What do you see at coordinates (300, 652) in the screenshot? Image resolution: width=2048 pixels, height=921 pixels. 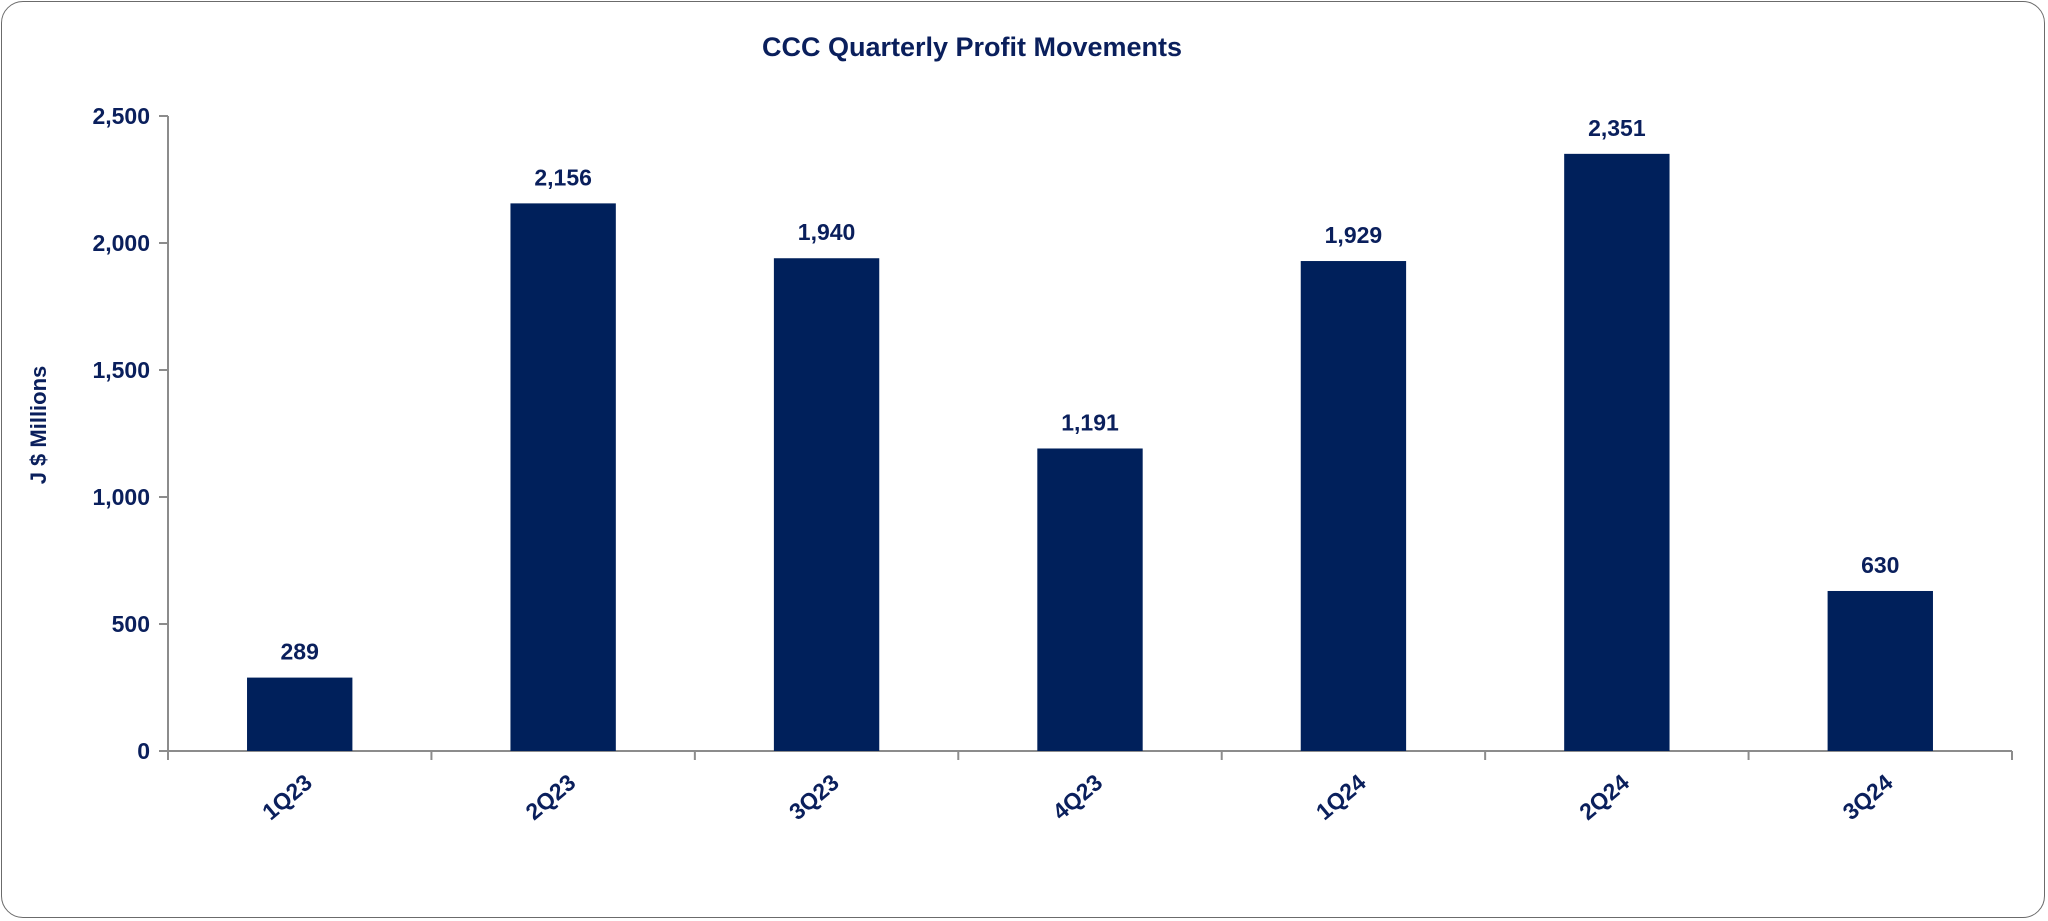 I see `data-label: 289` at bounding box center [300, 652].